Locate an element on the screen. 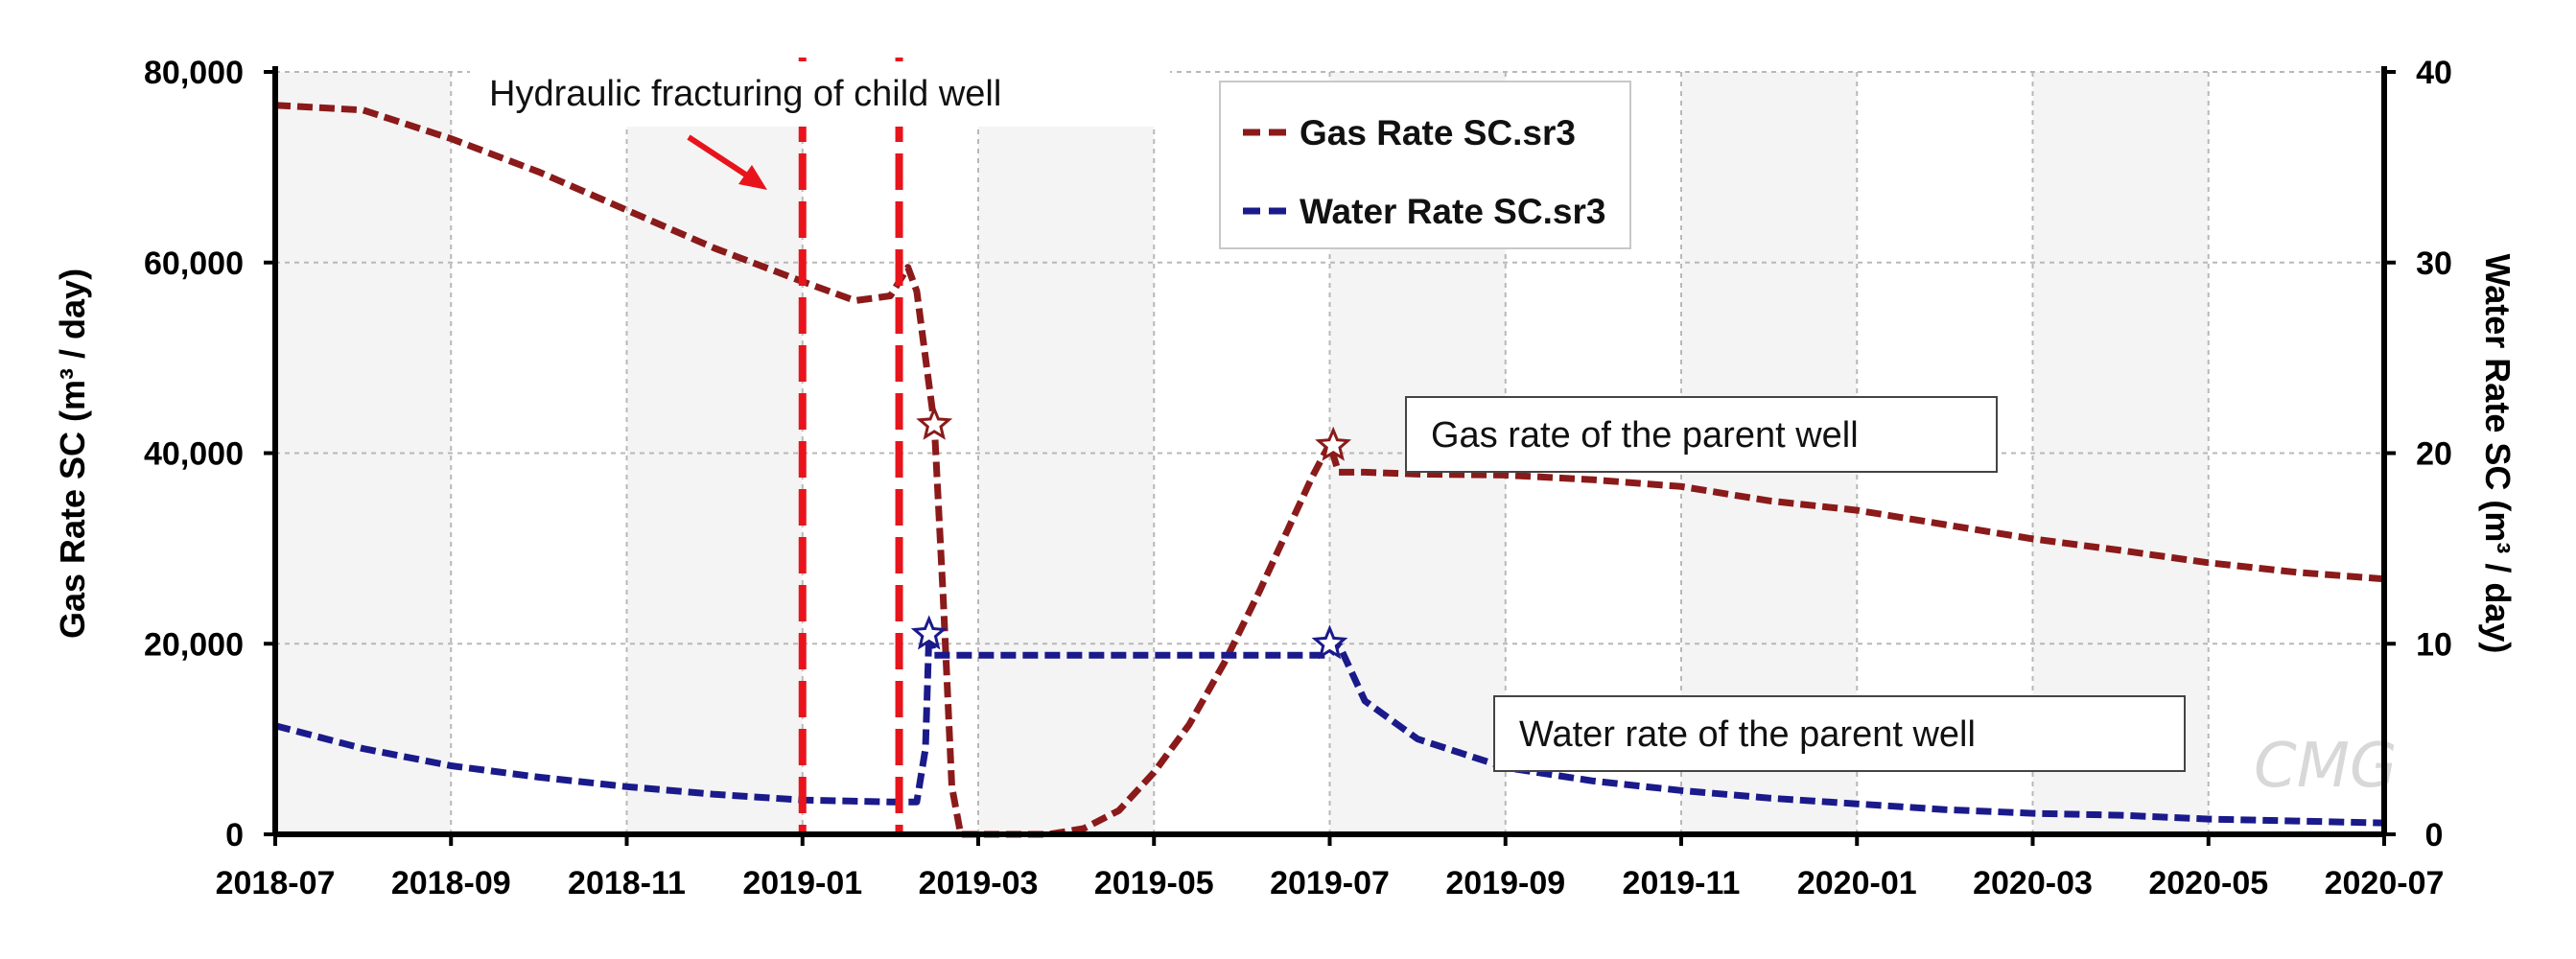 The image size is (2576, 959). y-left-tick-label: 0 is located at coordinates (234, 835).